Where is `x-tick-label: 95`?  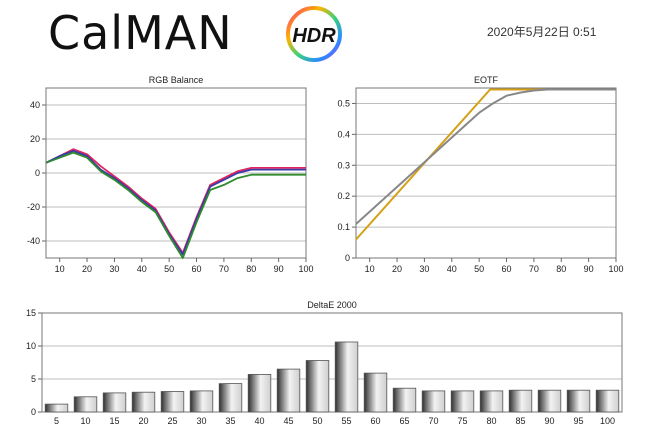
x-tick-label: 95 is located at coordinates (578, 421).